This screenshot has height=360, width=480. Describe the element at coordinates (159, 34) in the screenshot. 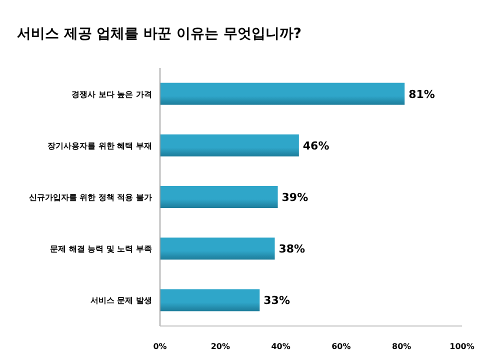

I see `title: 서비스 제공 업체를 바꾼 이유는 무엇입니까?` at that location.